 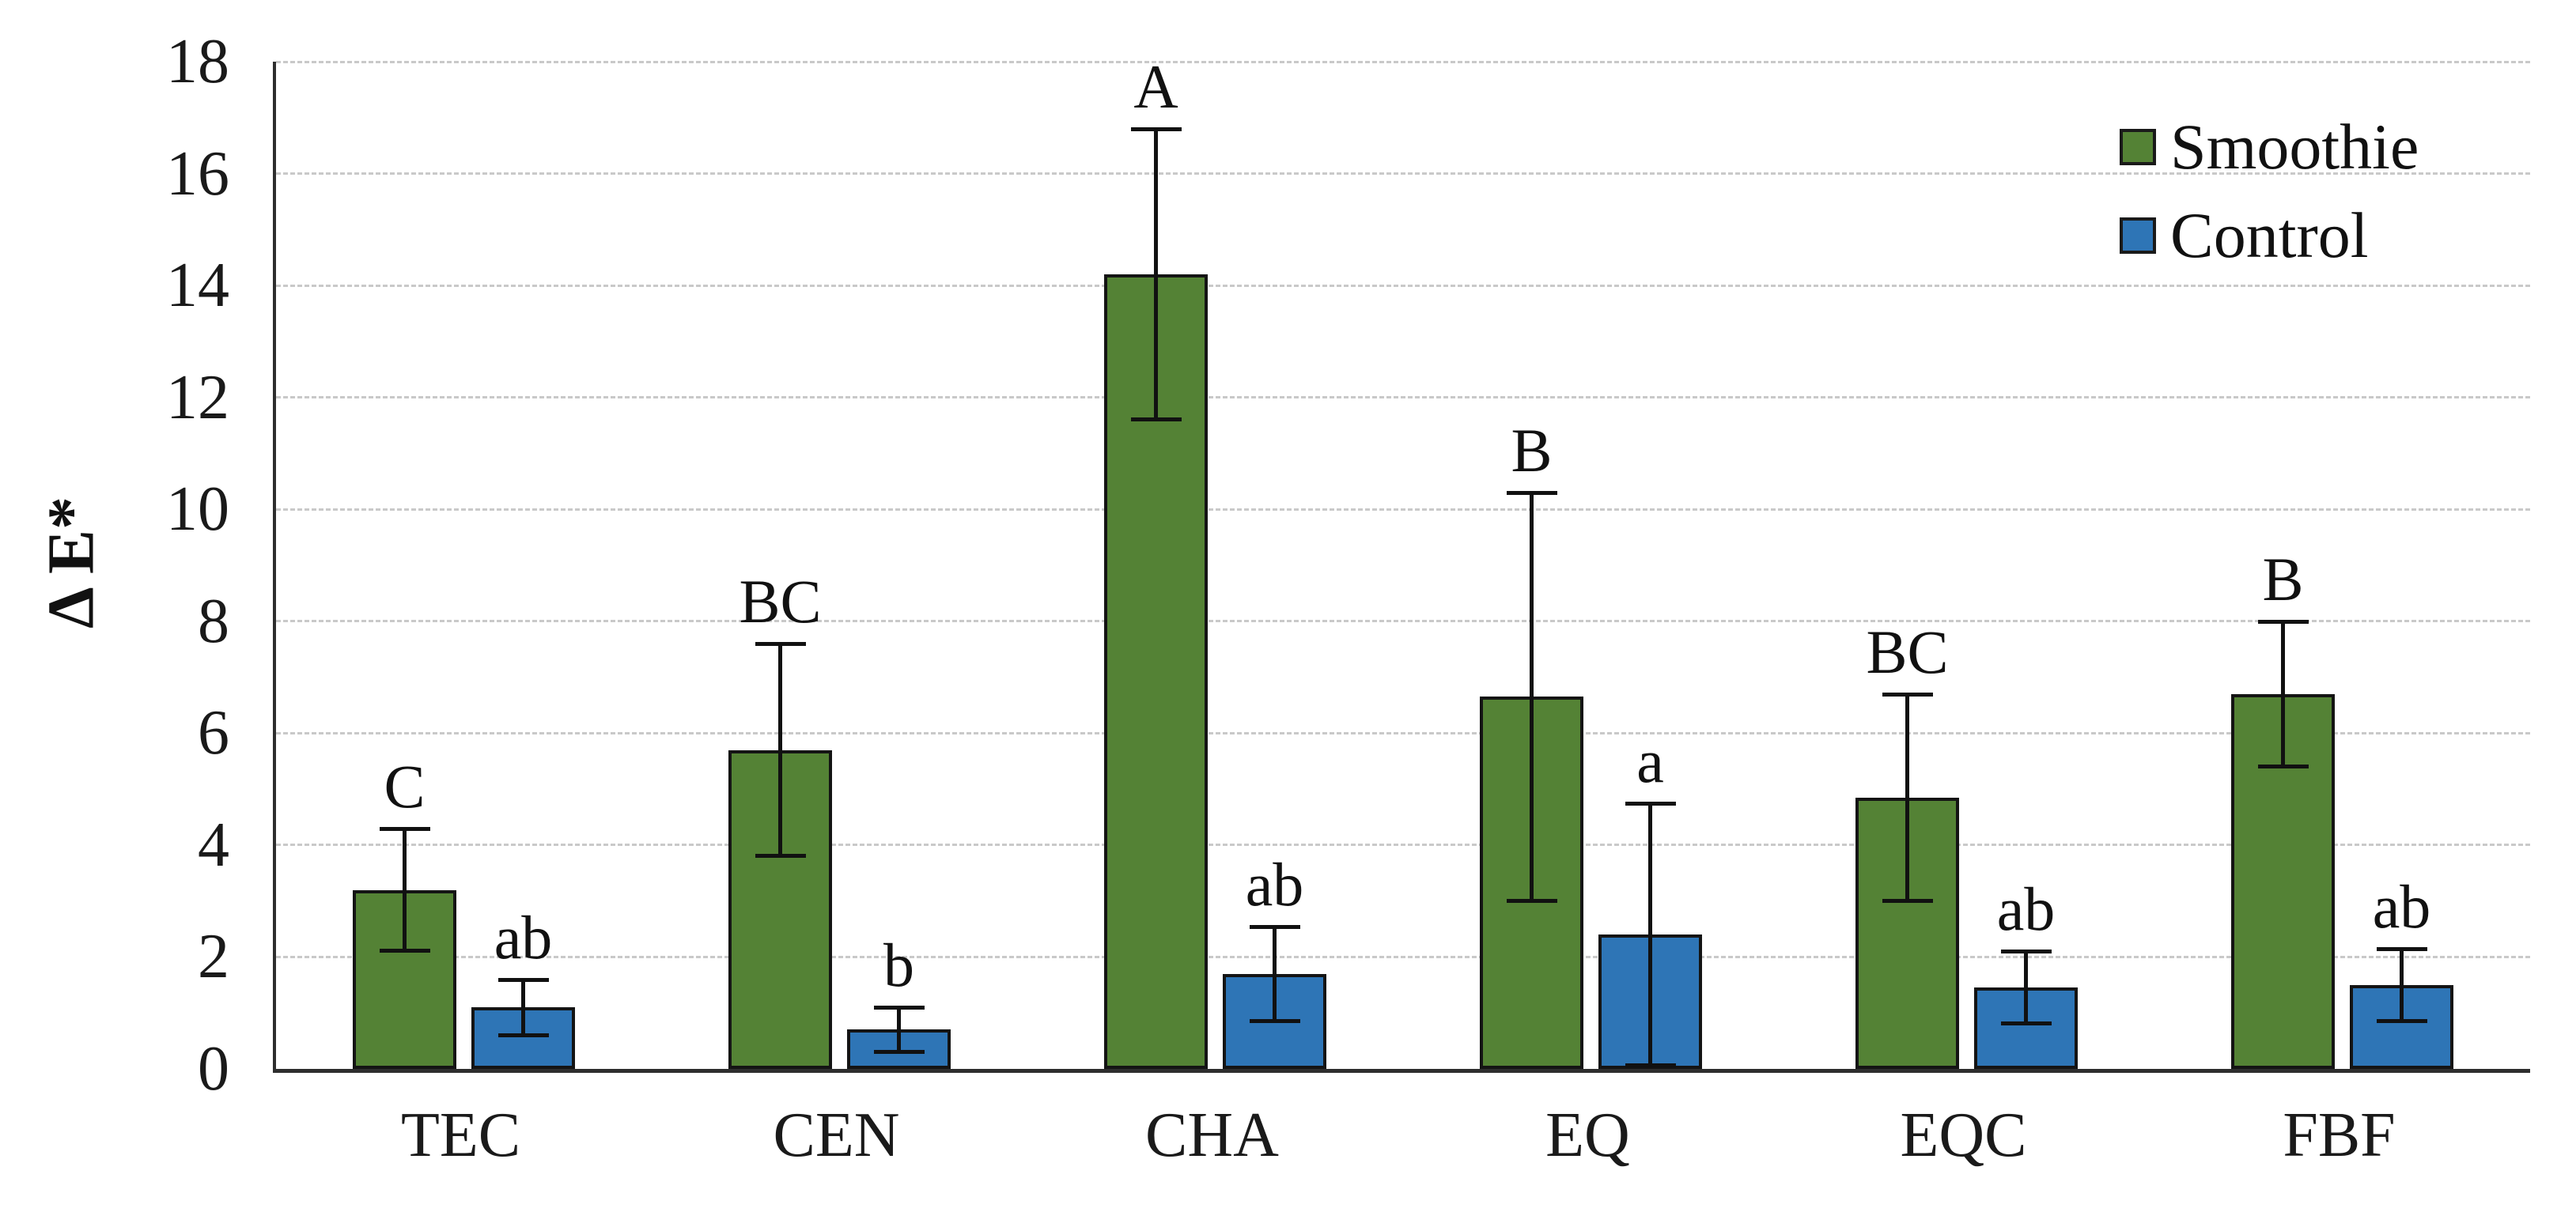 What do you see at coordinates (1532, 696) in the screenshot?
I see `error-bar-smoothie-eq` at bounding box center [1532, 696].